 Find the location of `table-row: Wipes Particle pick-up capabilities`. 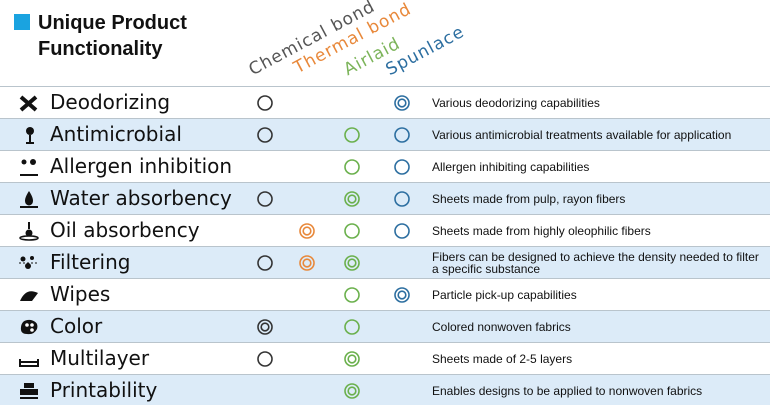

table-row: Wipes Particle pick-up capabilities is located at coordinates (385, 294).